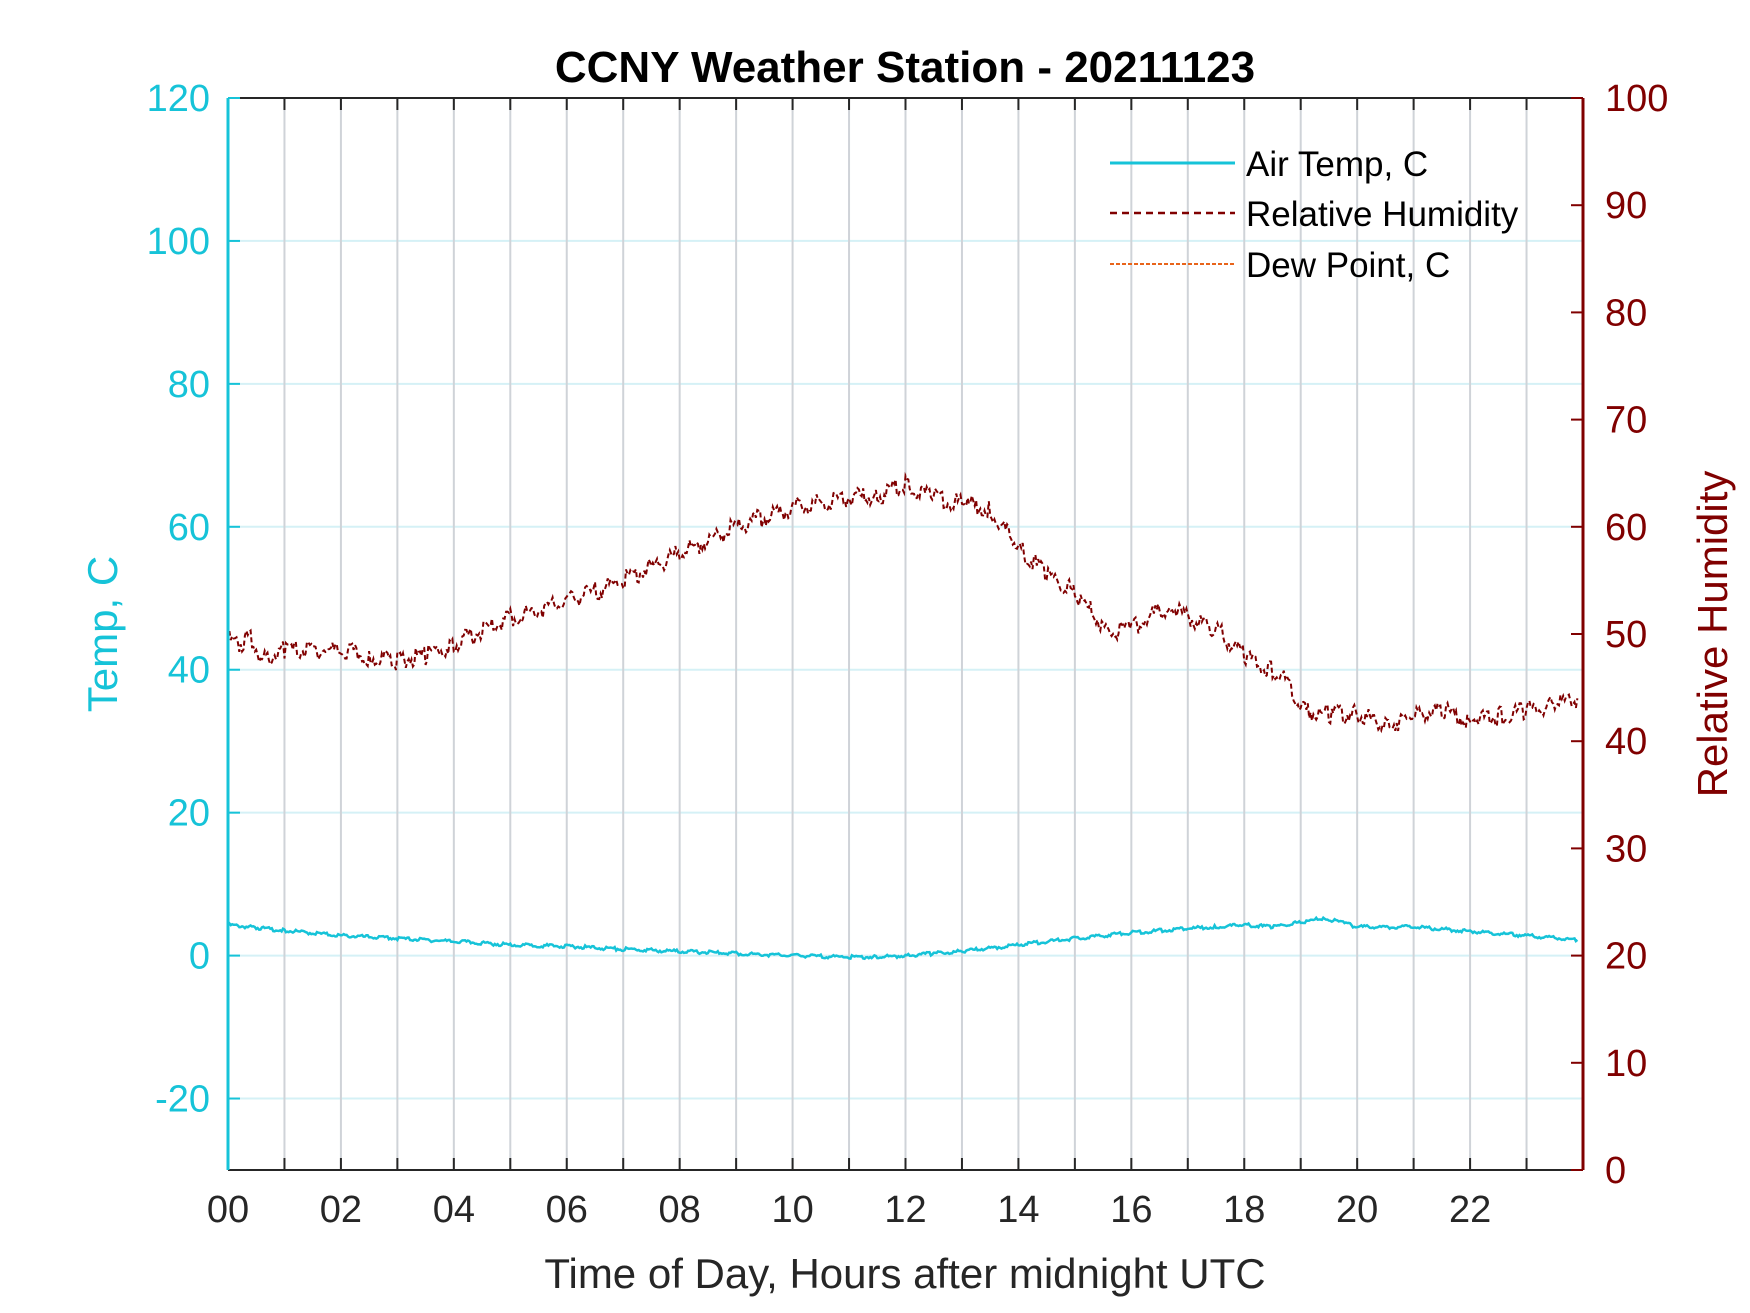 This screenshot has width=1750, height=1313. I want to click on y-right-tick-label: 0, so click(1615, 1171).